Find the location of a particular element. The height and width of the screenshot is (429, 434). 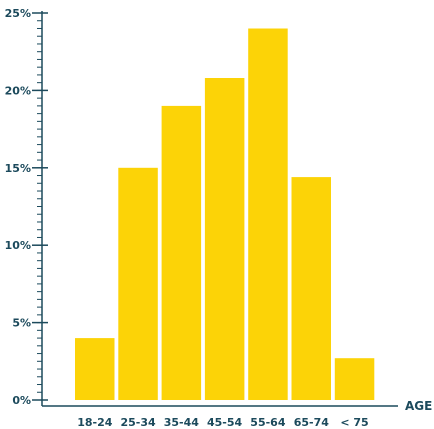

y-tick-label: 20% is located at coordinates (18, 90).